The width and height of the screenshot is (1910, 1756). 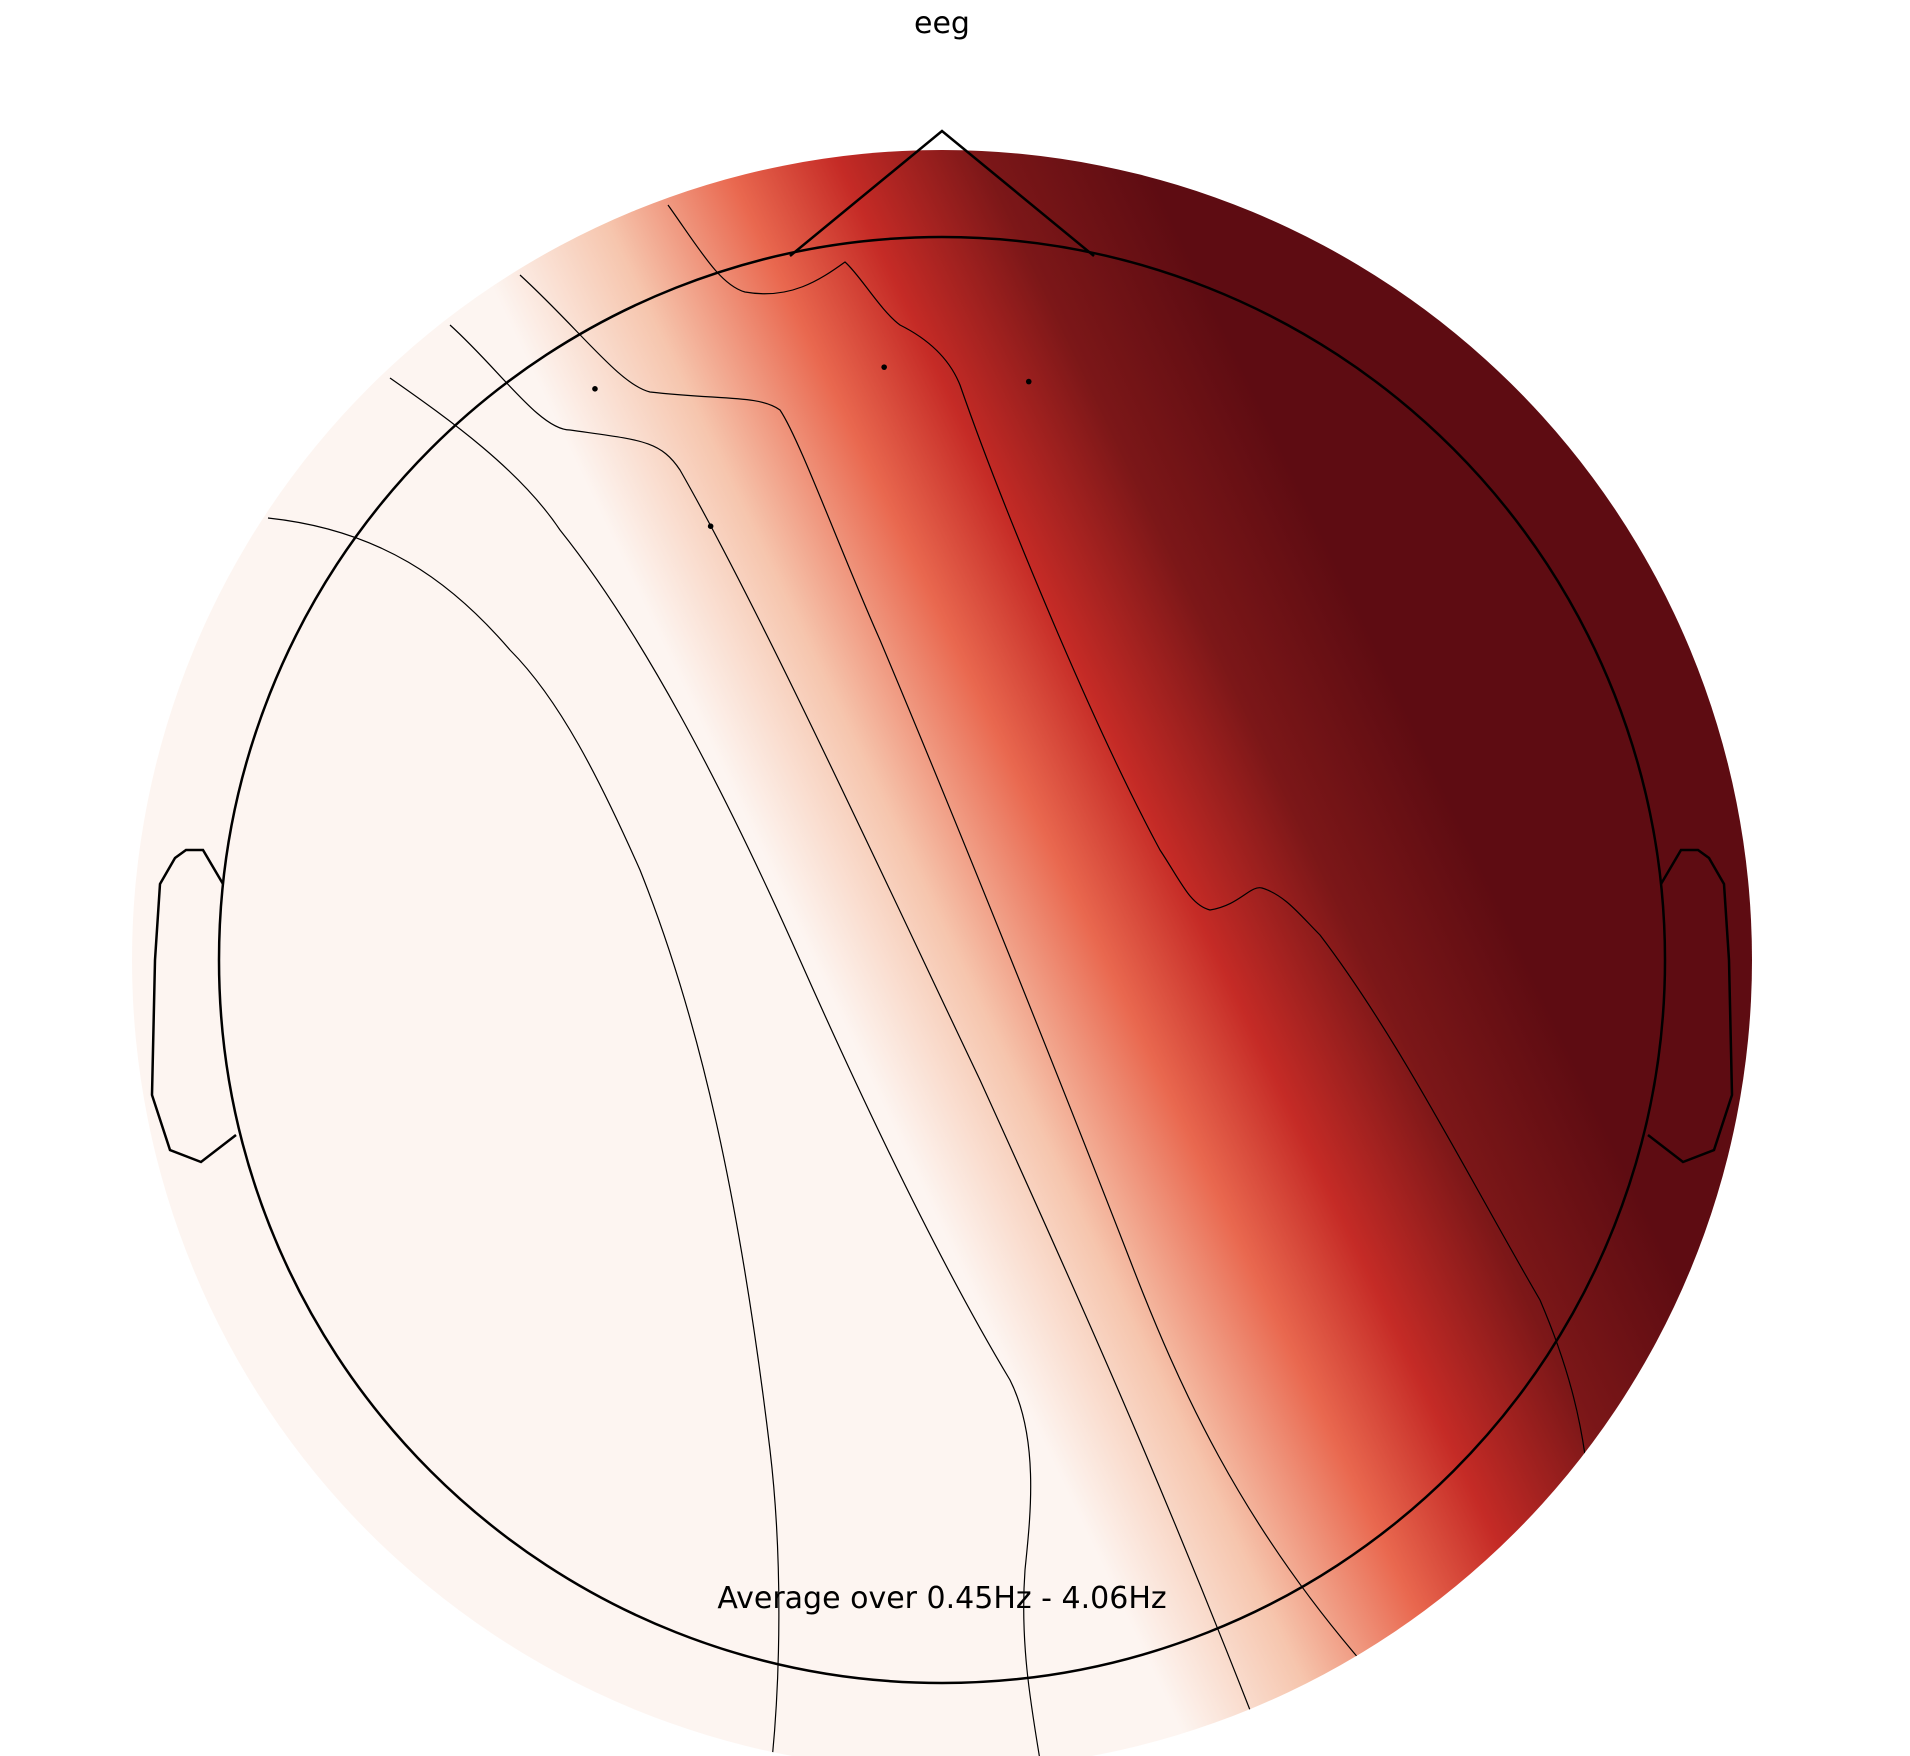 I want to click on frequency-annotation: Average over 0.45Hz - 4.06Hz, so click(x=941, y=1598).